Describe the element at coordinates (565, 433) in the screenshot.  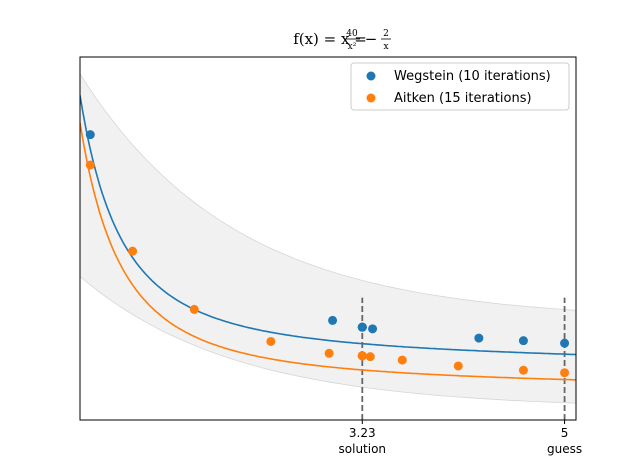
I see `x-tick-label-1: 5` at that location.